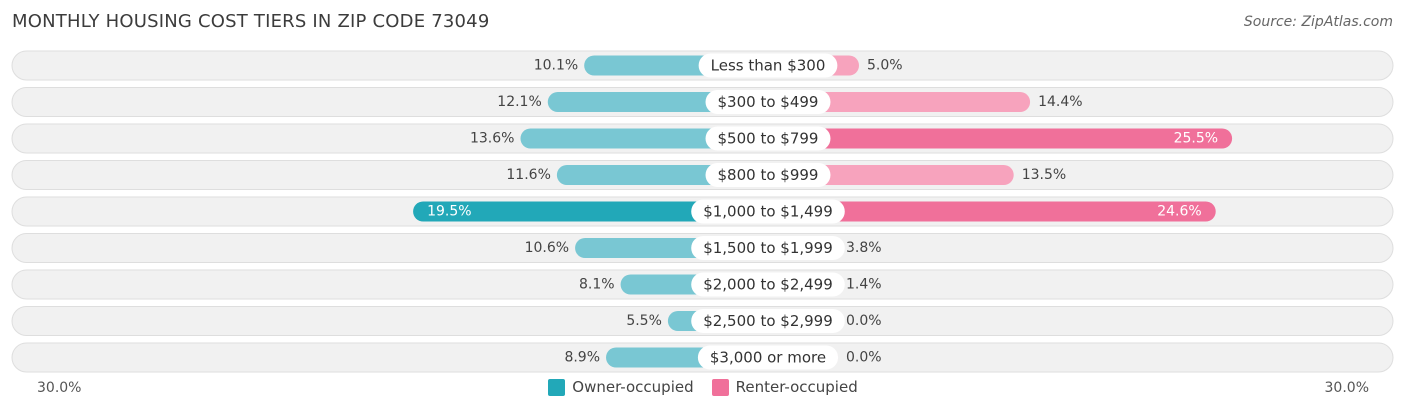  I want to click on owner-value-label: 12.1%, so click(519, 102).